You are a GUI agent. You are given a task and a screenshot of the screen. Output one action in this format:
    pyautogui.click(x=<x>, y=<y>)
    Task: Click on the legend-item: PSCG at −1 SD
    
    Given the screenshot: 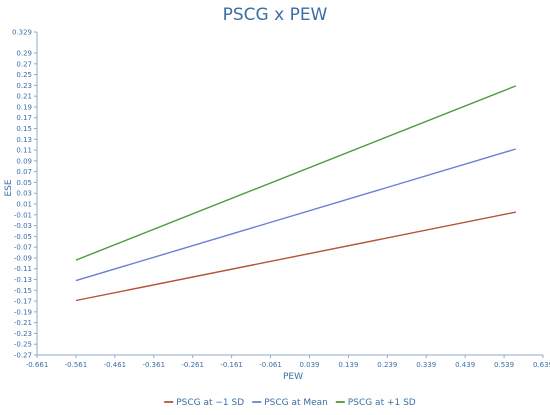 What is the action you would take?
    pyautogui.click(x=204, y=403)
    